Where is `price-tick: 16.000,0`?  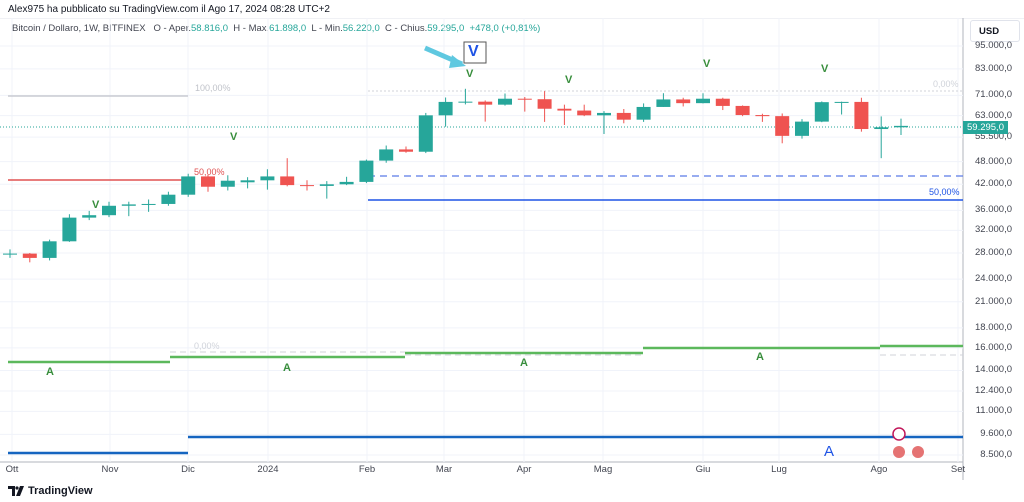
price-tick: 16.000,0 is located at coordinates (993, 347).